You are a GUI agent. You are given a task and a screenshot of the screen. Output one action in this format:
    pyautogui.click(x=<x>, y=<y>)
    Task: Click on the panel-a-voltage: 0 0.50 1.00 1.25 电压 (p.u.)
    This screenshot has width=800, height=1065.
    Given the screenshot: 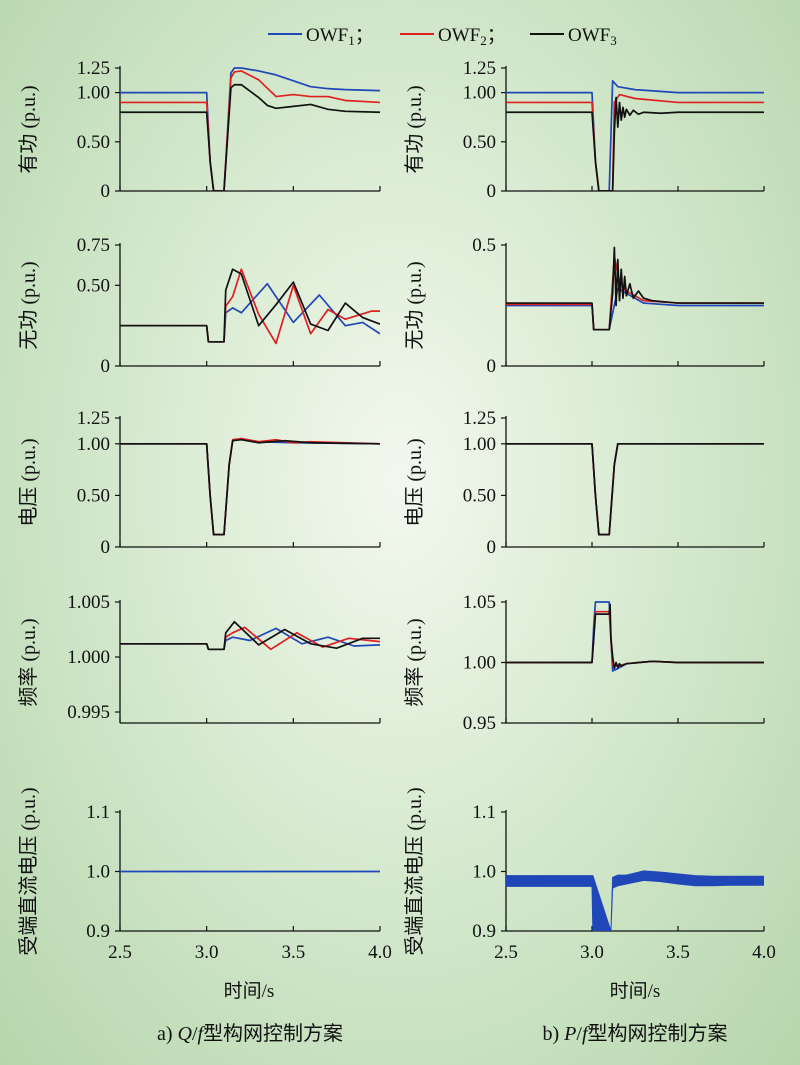 What is the action you would take?
    pyautogui.click(x=199, y=483)
    